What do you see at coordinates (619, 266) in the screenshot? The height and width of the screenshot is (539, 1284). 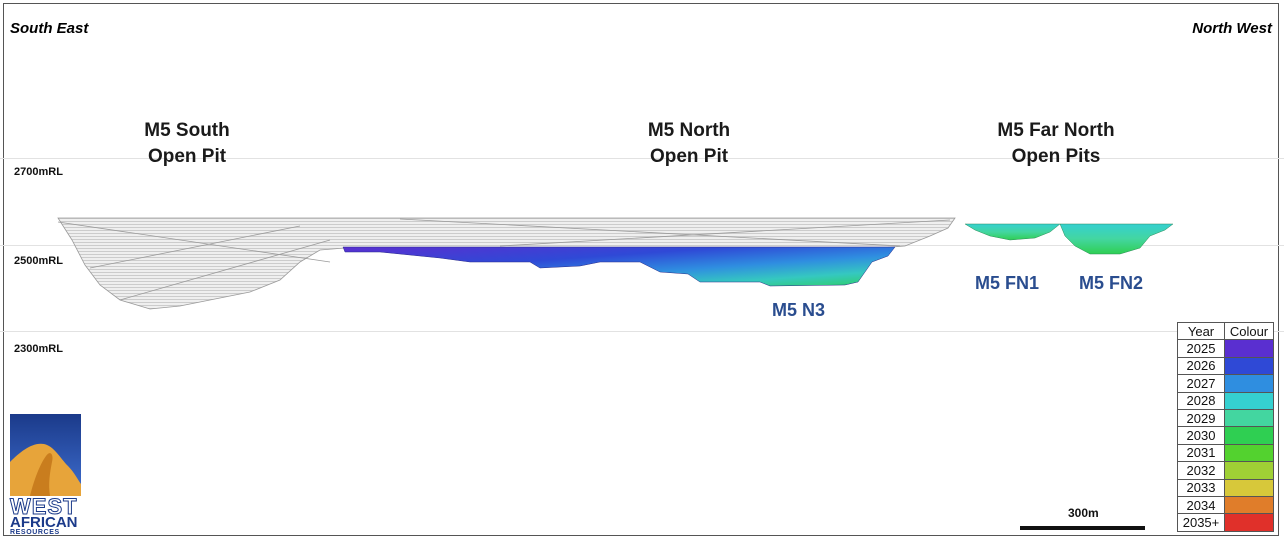 I see `m5-n3-pit` at bounding box center [619, 266].